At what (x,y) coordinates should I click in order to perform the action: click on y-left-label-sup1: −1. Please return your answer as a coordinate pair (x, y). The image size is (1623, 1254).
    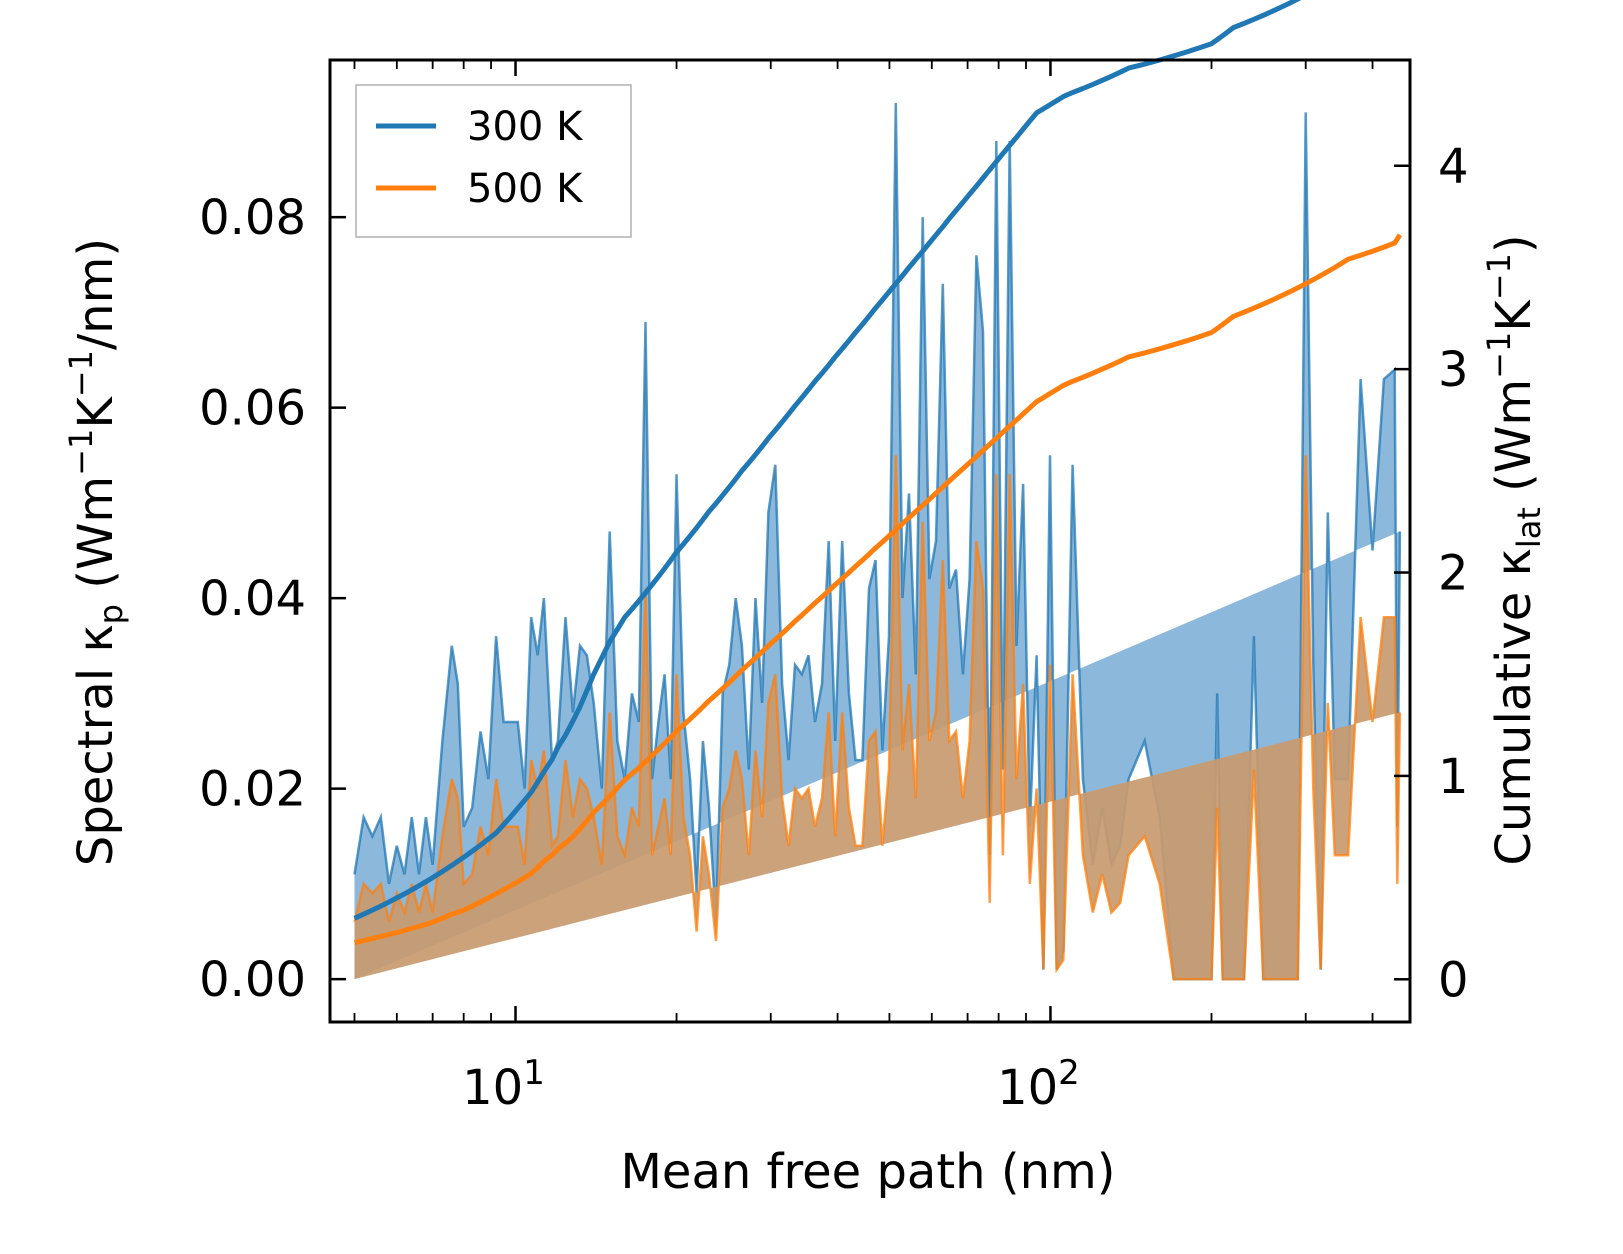
    Looking at the image, I should click on (81, 452).